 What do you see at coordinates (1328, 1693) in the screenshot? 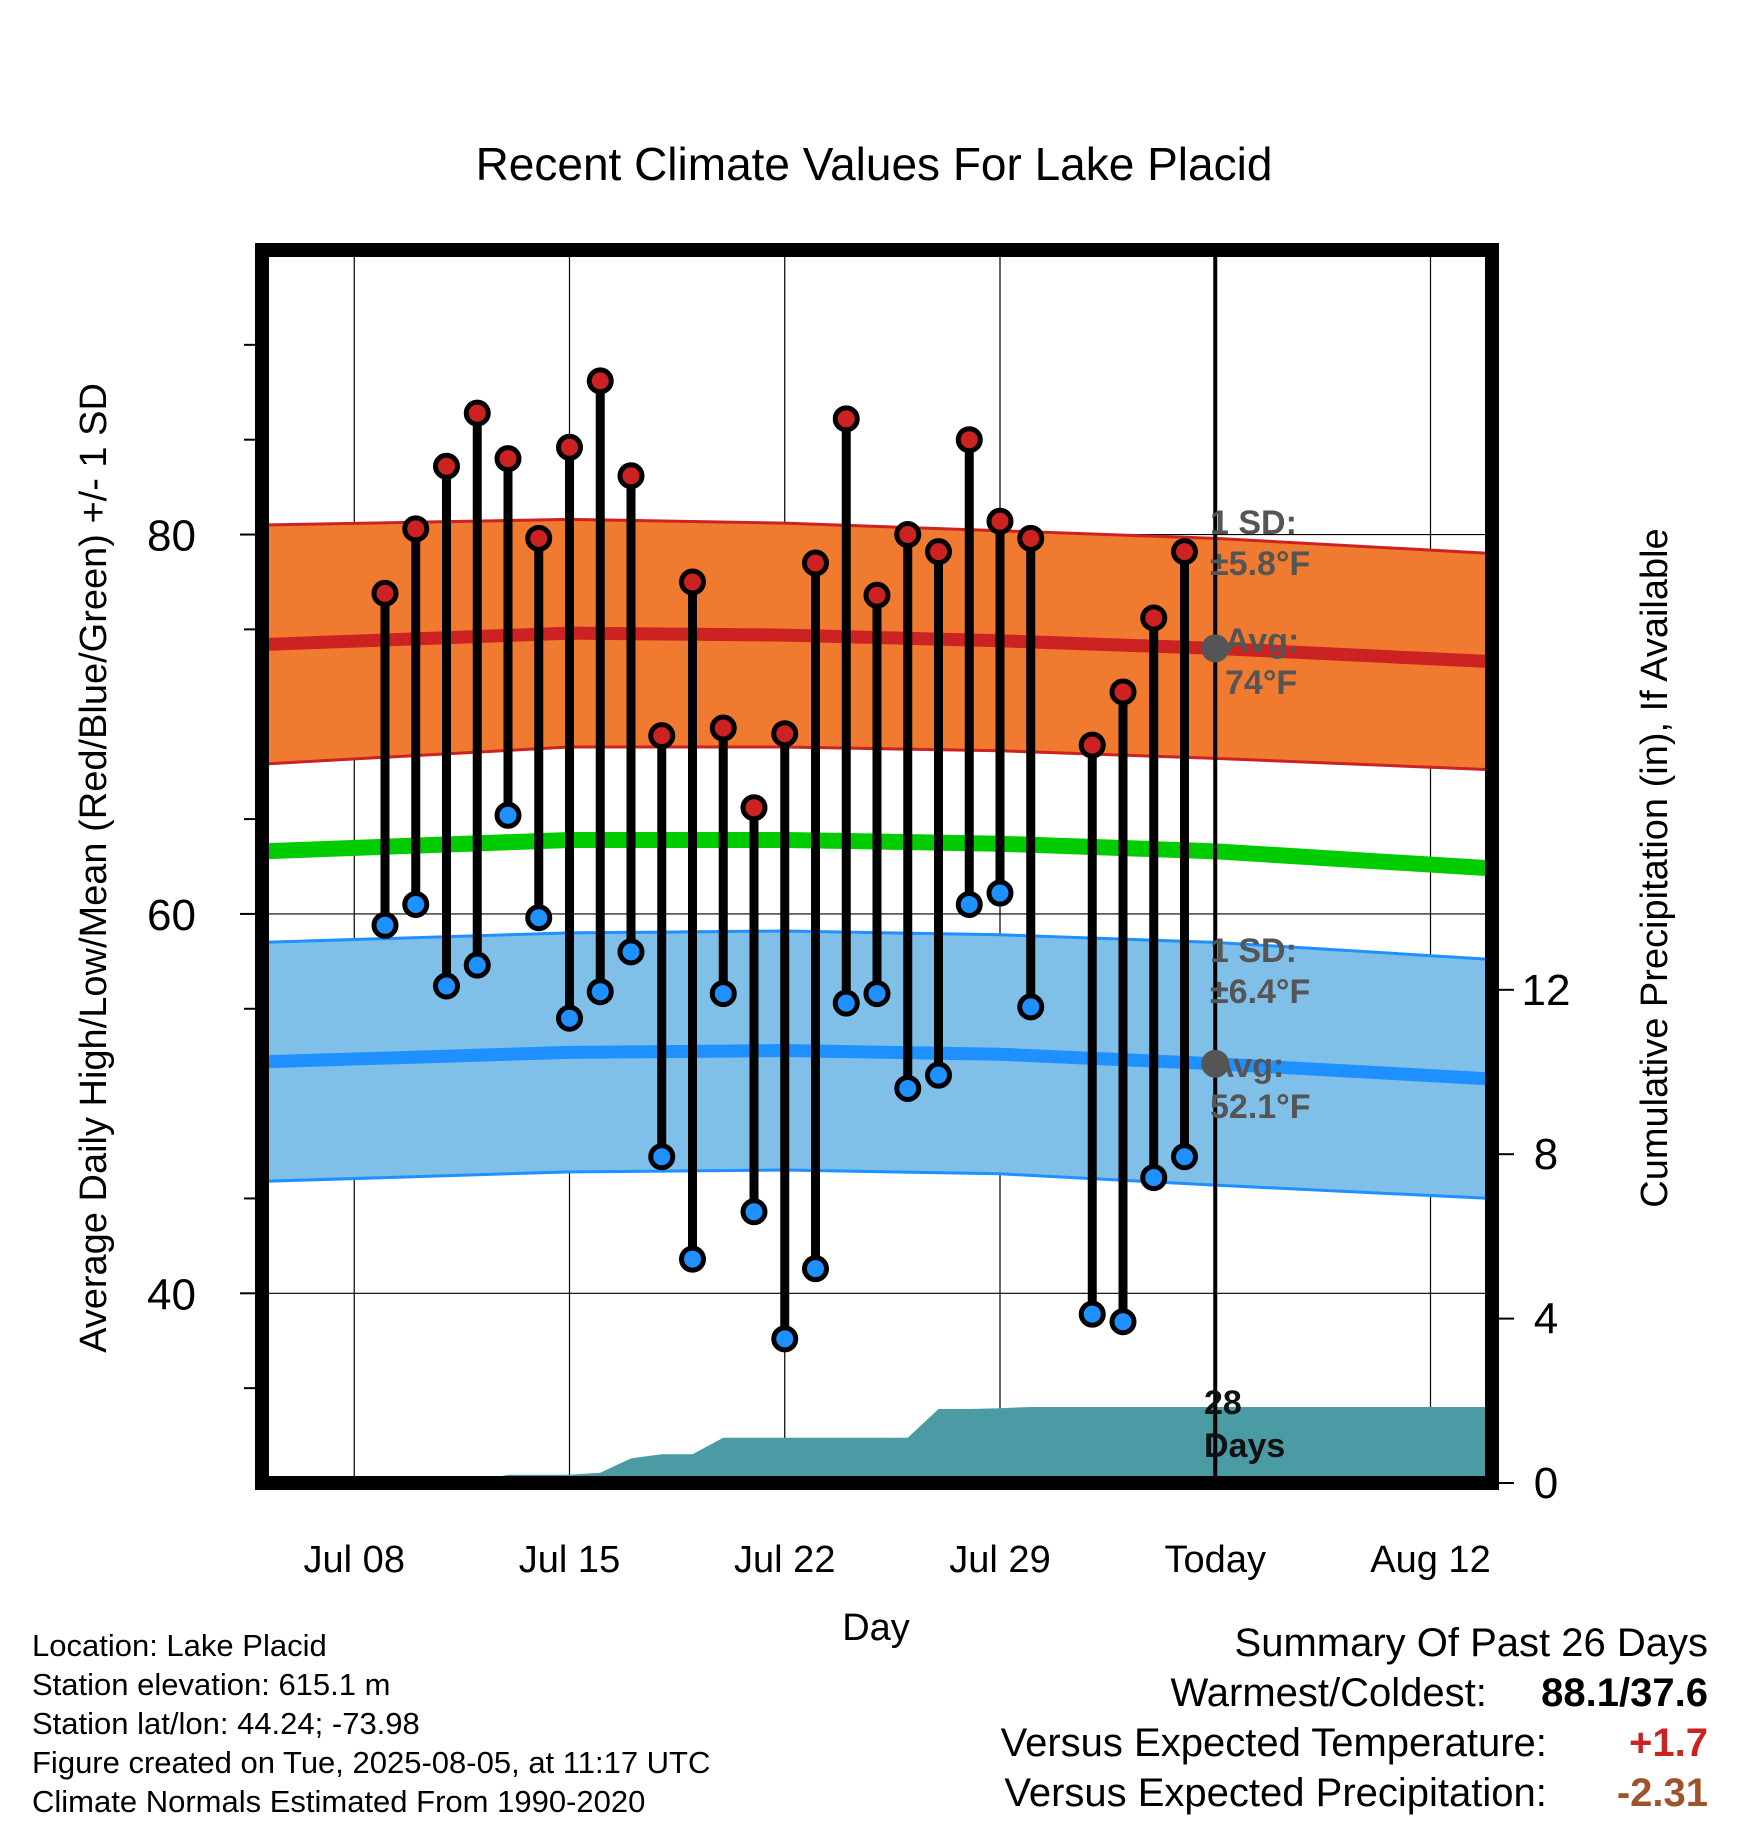
I see `warmest-label: Warmest/Coldest:` at bounding box center [1328, 1693].